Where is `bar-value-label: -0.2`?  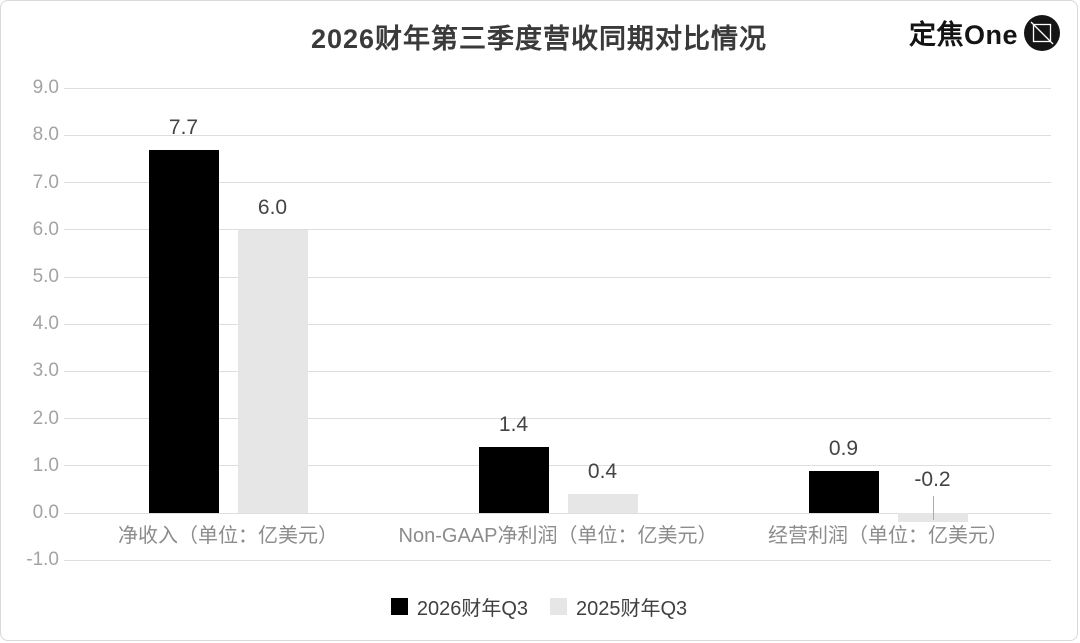 bar-value-label: -0.2 is located at coordinates (932, 479).